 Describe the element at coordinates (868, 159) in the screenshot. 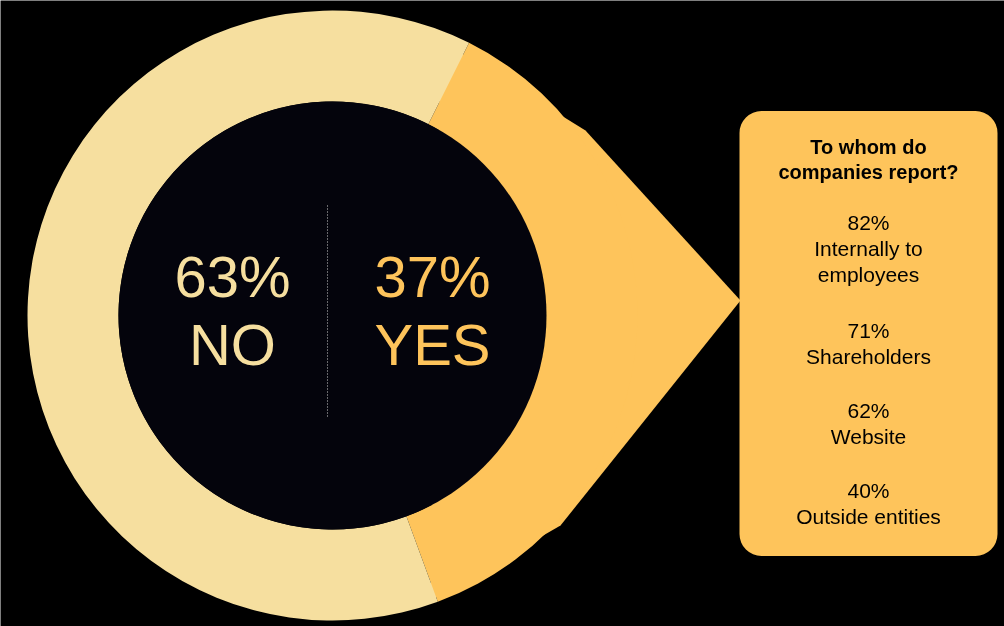

I see `text: To whom do companies report?` at that location.